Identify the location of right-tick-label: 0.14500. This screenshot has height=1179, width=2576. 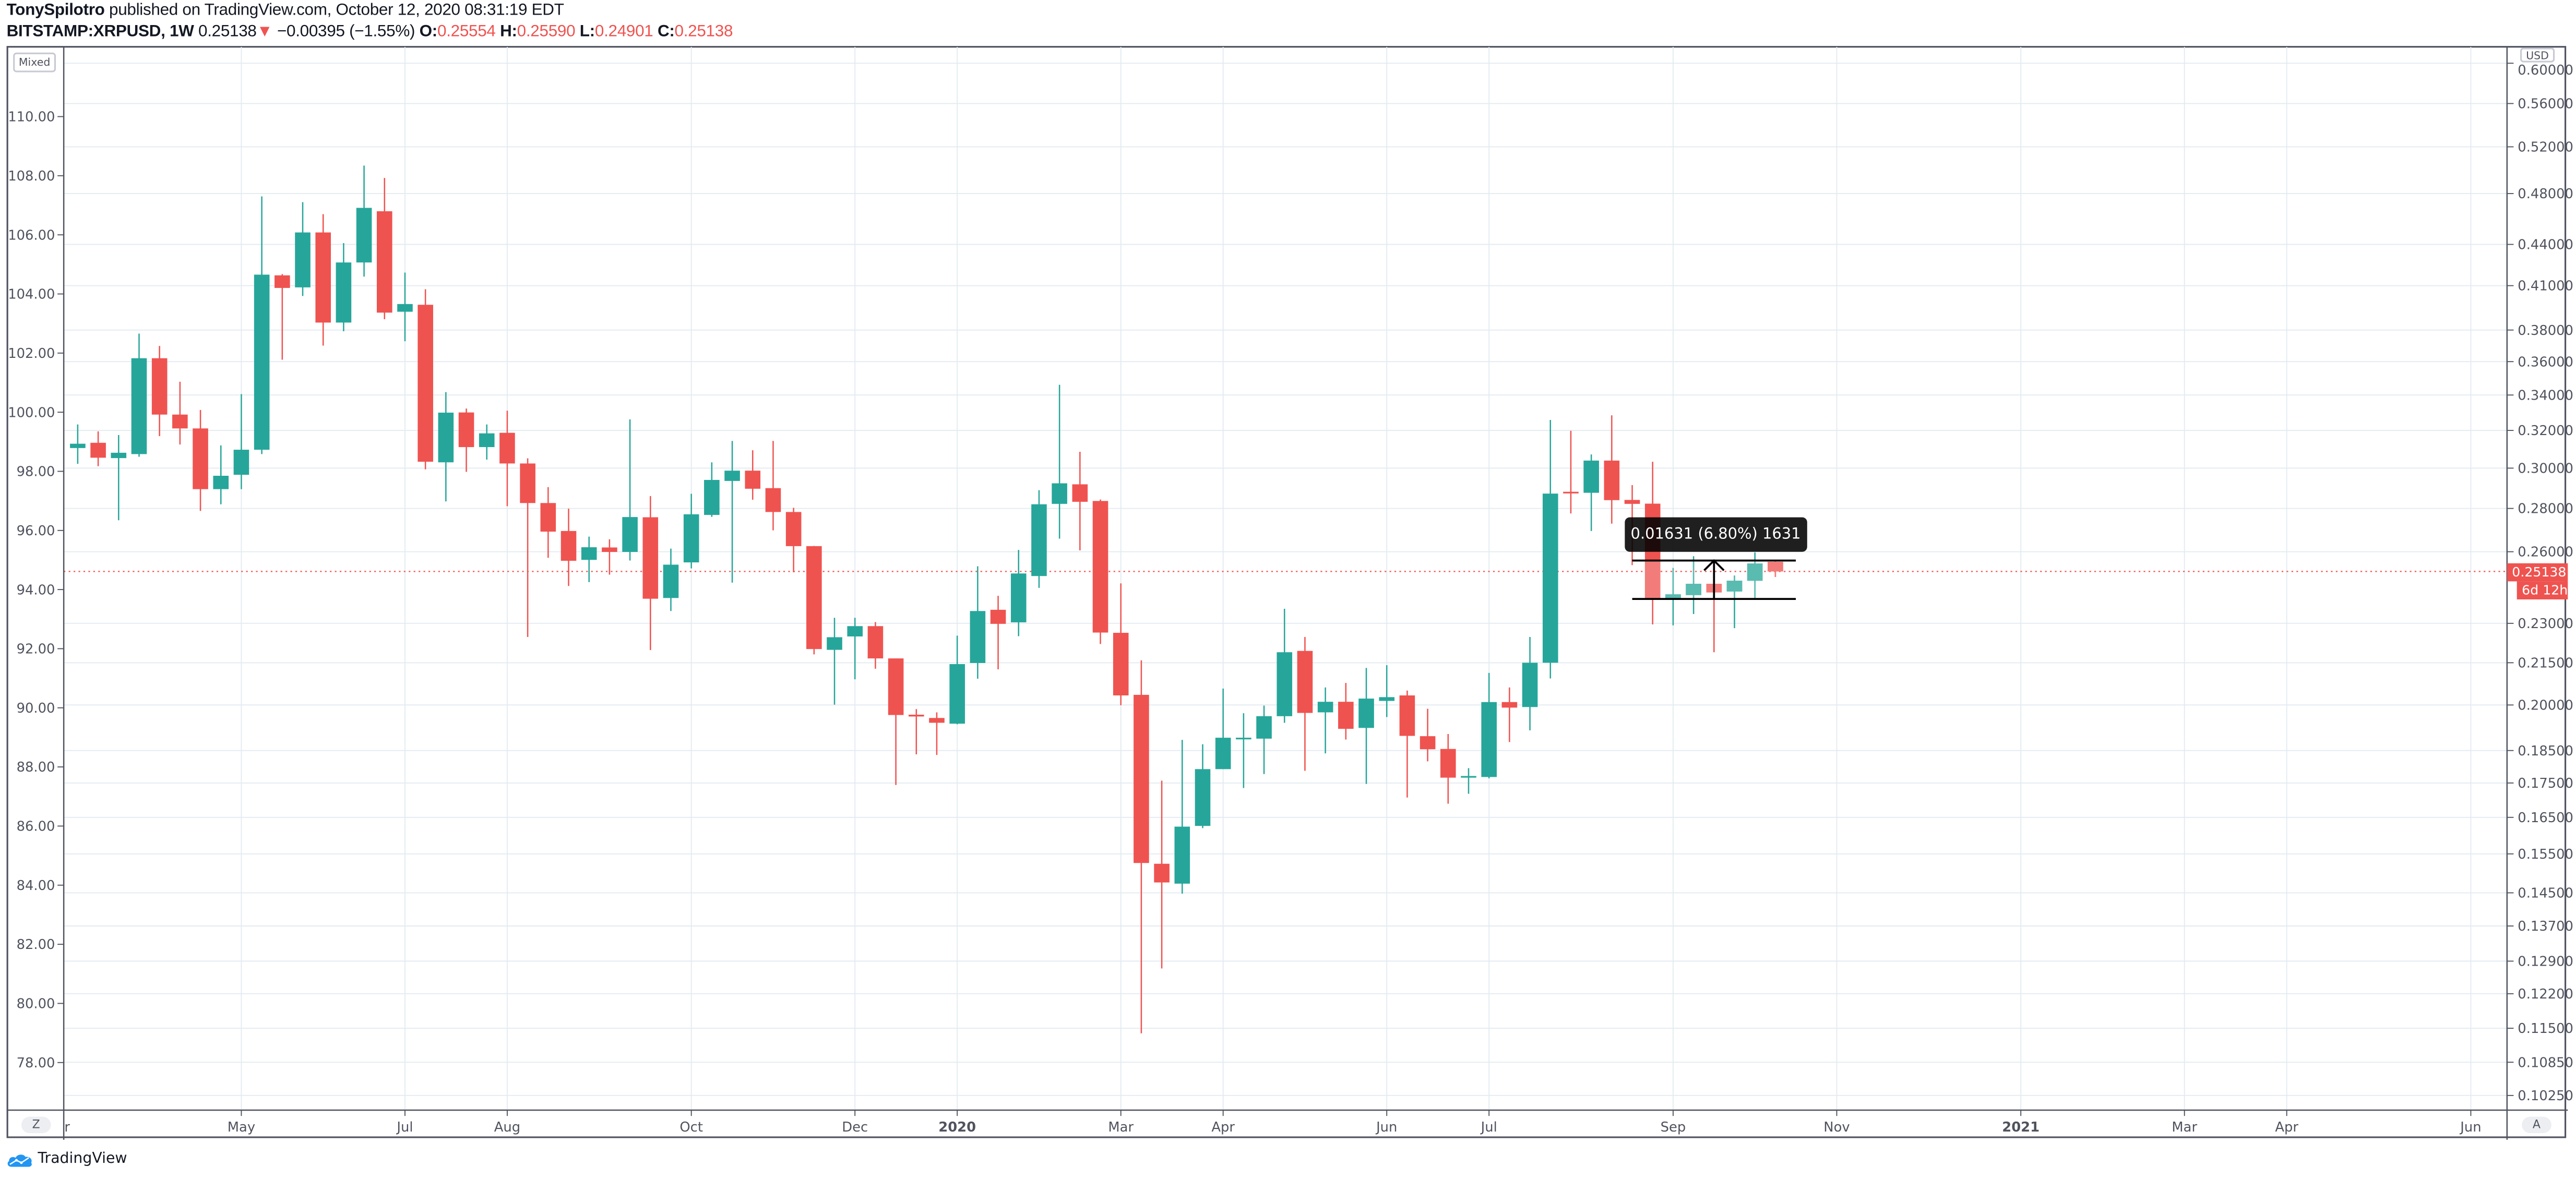
(2545, 894).